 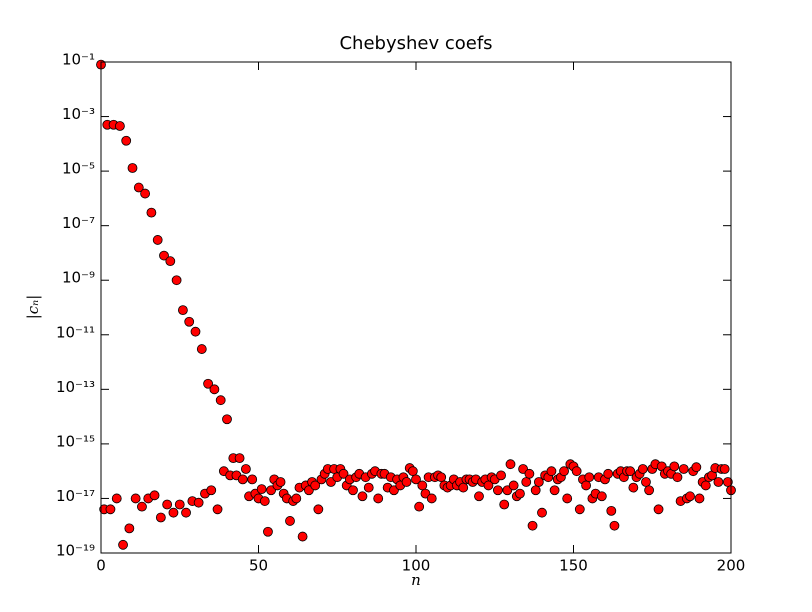 I want to click on y-tick-label: 10⁻⁵, so click(x=78, y=169).